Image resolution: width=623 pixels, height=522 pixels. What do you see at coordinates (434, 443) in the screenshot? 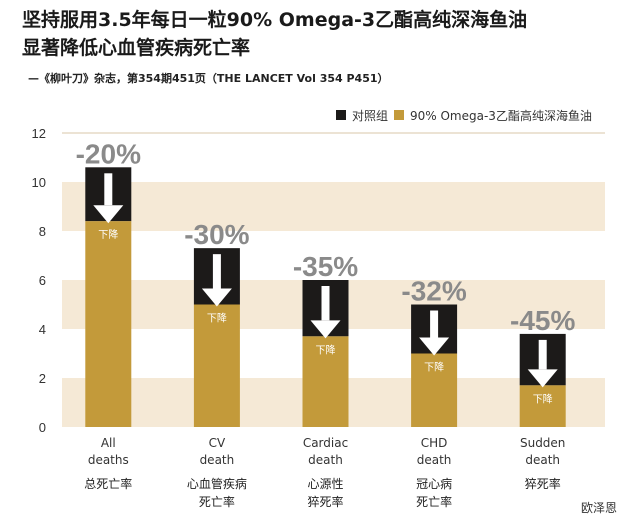
I see `x-label-en: CHD` at bounding box center [434, 443].